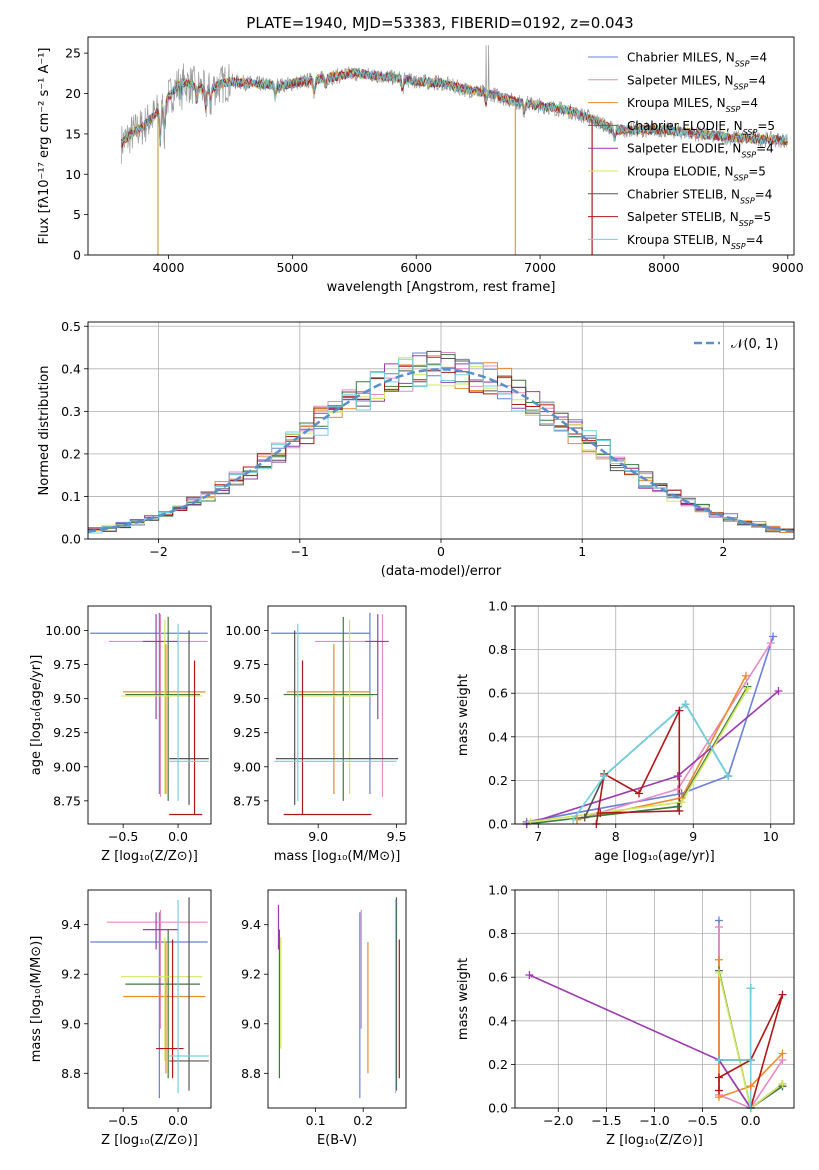 The image size is (819, 1170). What do you see at coordinates (149, 1140) in the screenshot?
I see `mass_vs_Z-xlabel: Z [log₁₀(Z/Z⊙)]` at bounding box center [149, 1140].